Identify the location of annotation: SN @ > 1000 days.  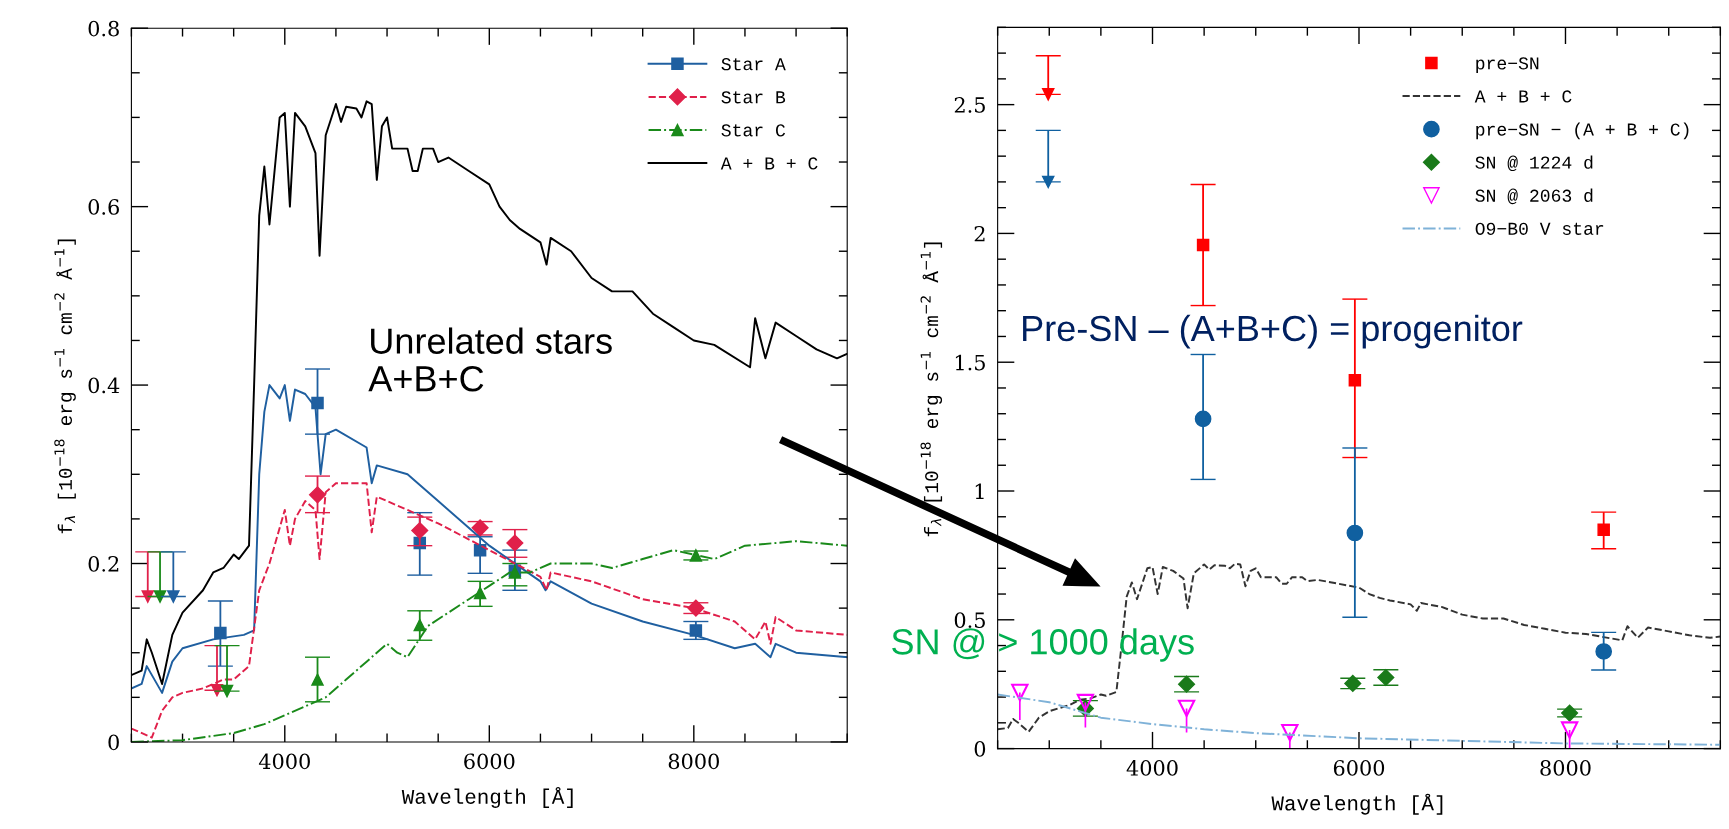
(1043, 645).